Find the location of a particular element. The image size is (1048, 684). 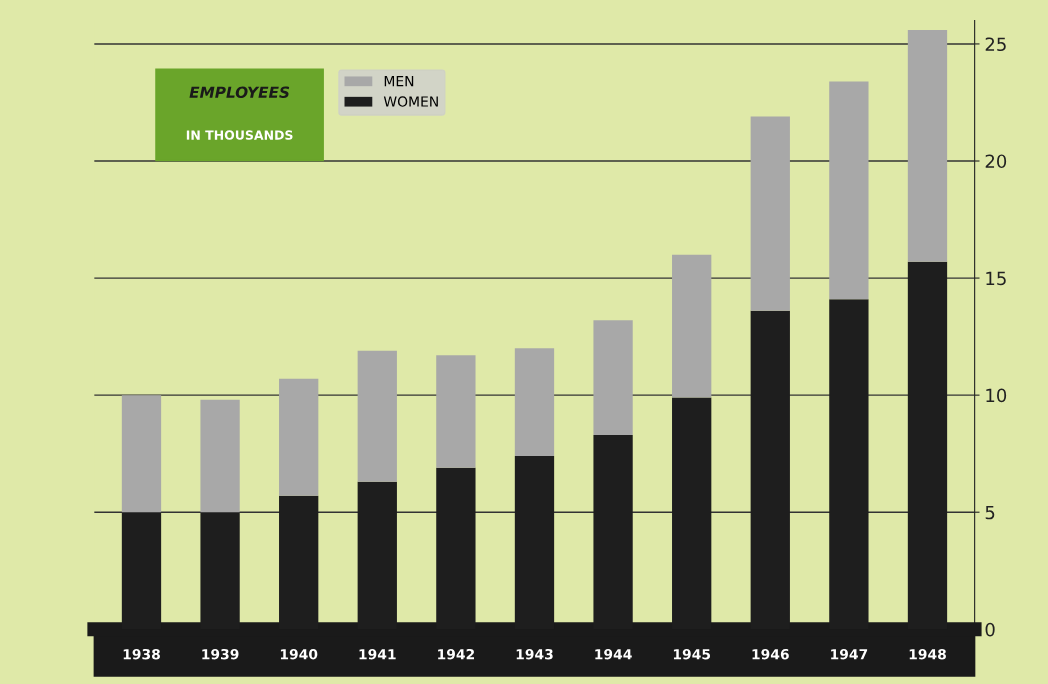

y-tick-label: 20 is located at coordinates (996, 161).